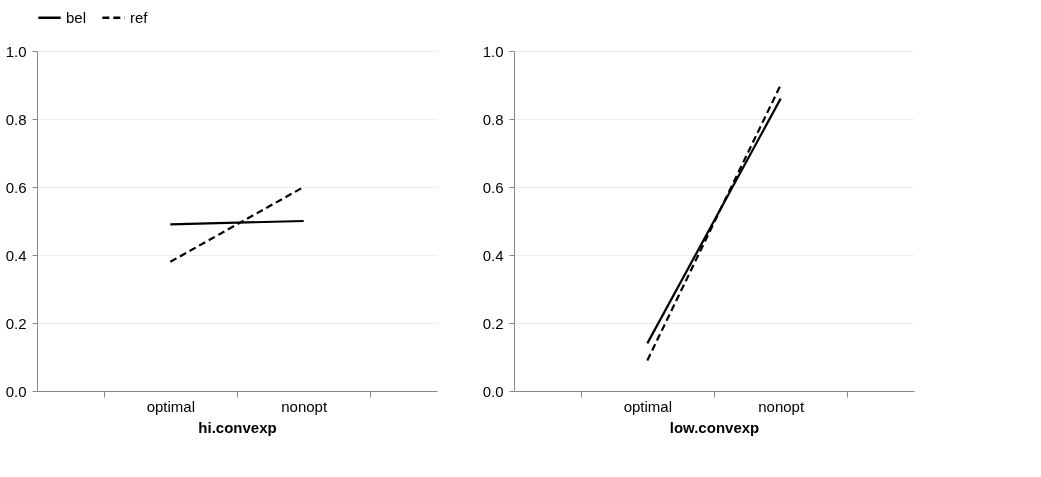  I want to click on x-axis-title: hi.convexp, so click(237, 427).